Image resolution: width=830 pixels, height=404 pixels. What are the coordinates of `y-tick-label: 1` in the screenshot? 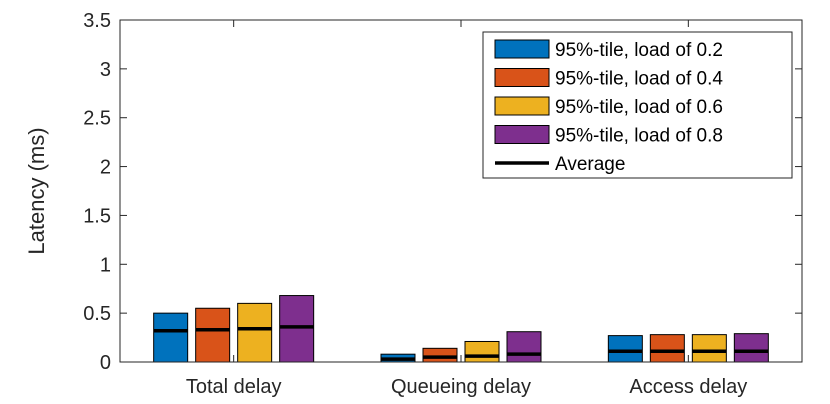 It's located at (105, 265).